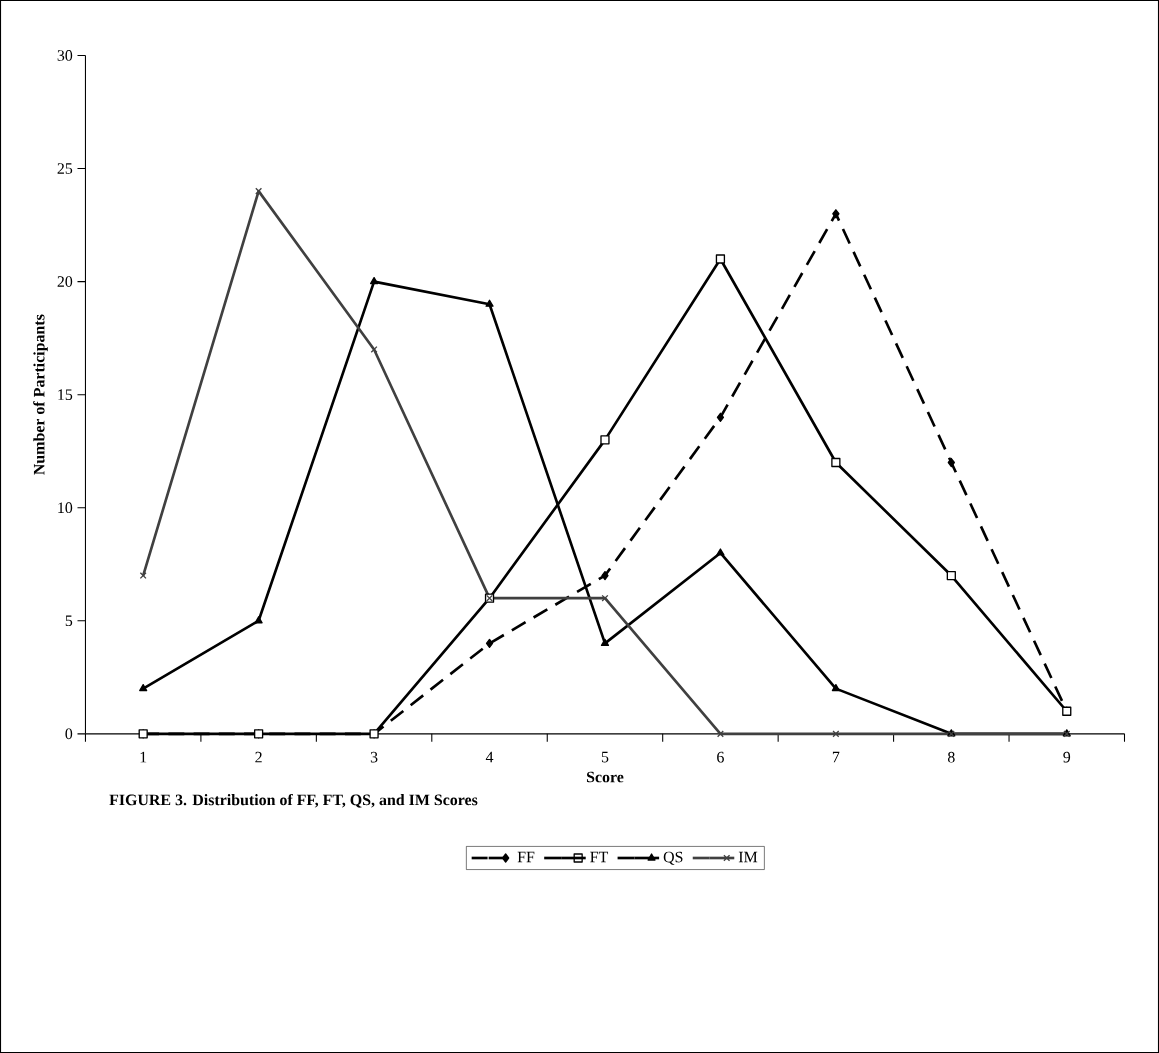 This screenshot has width=1159, height=1053. I want to click on x-tick-label: 9, so click(1067, 757).